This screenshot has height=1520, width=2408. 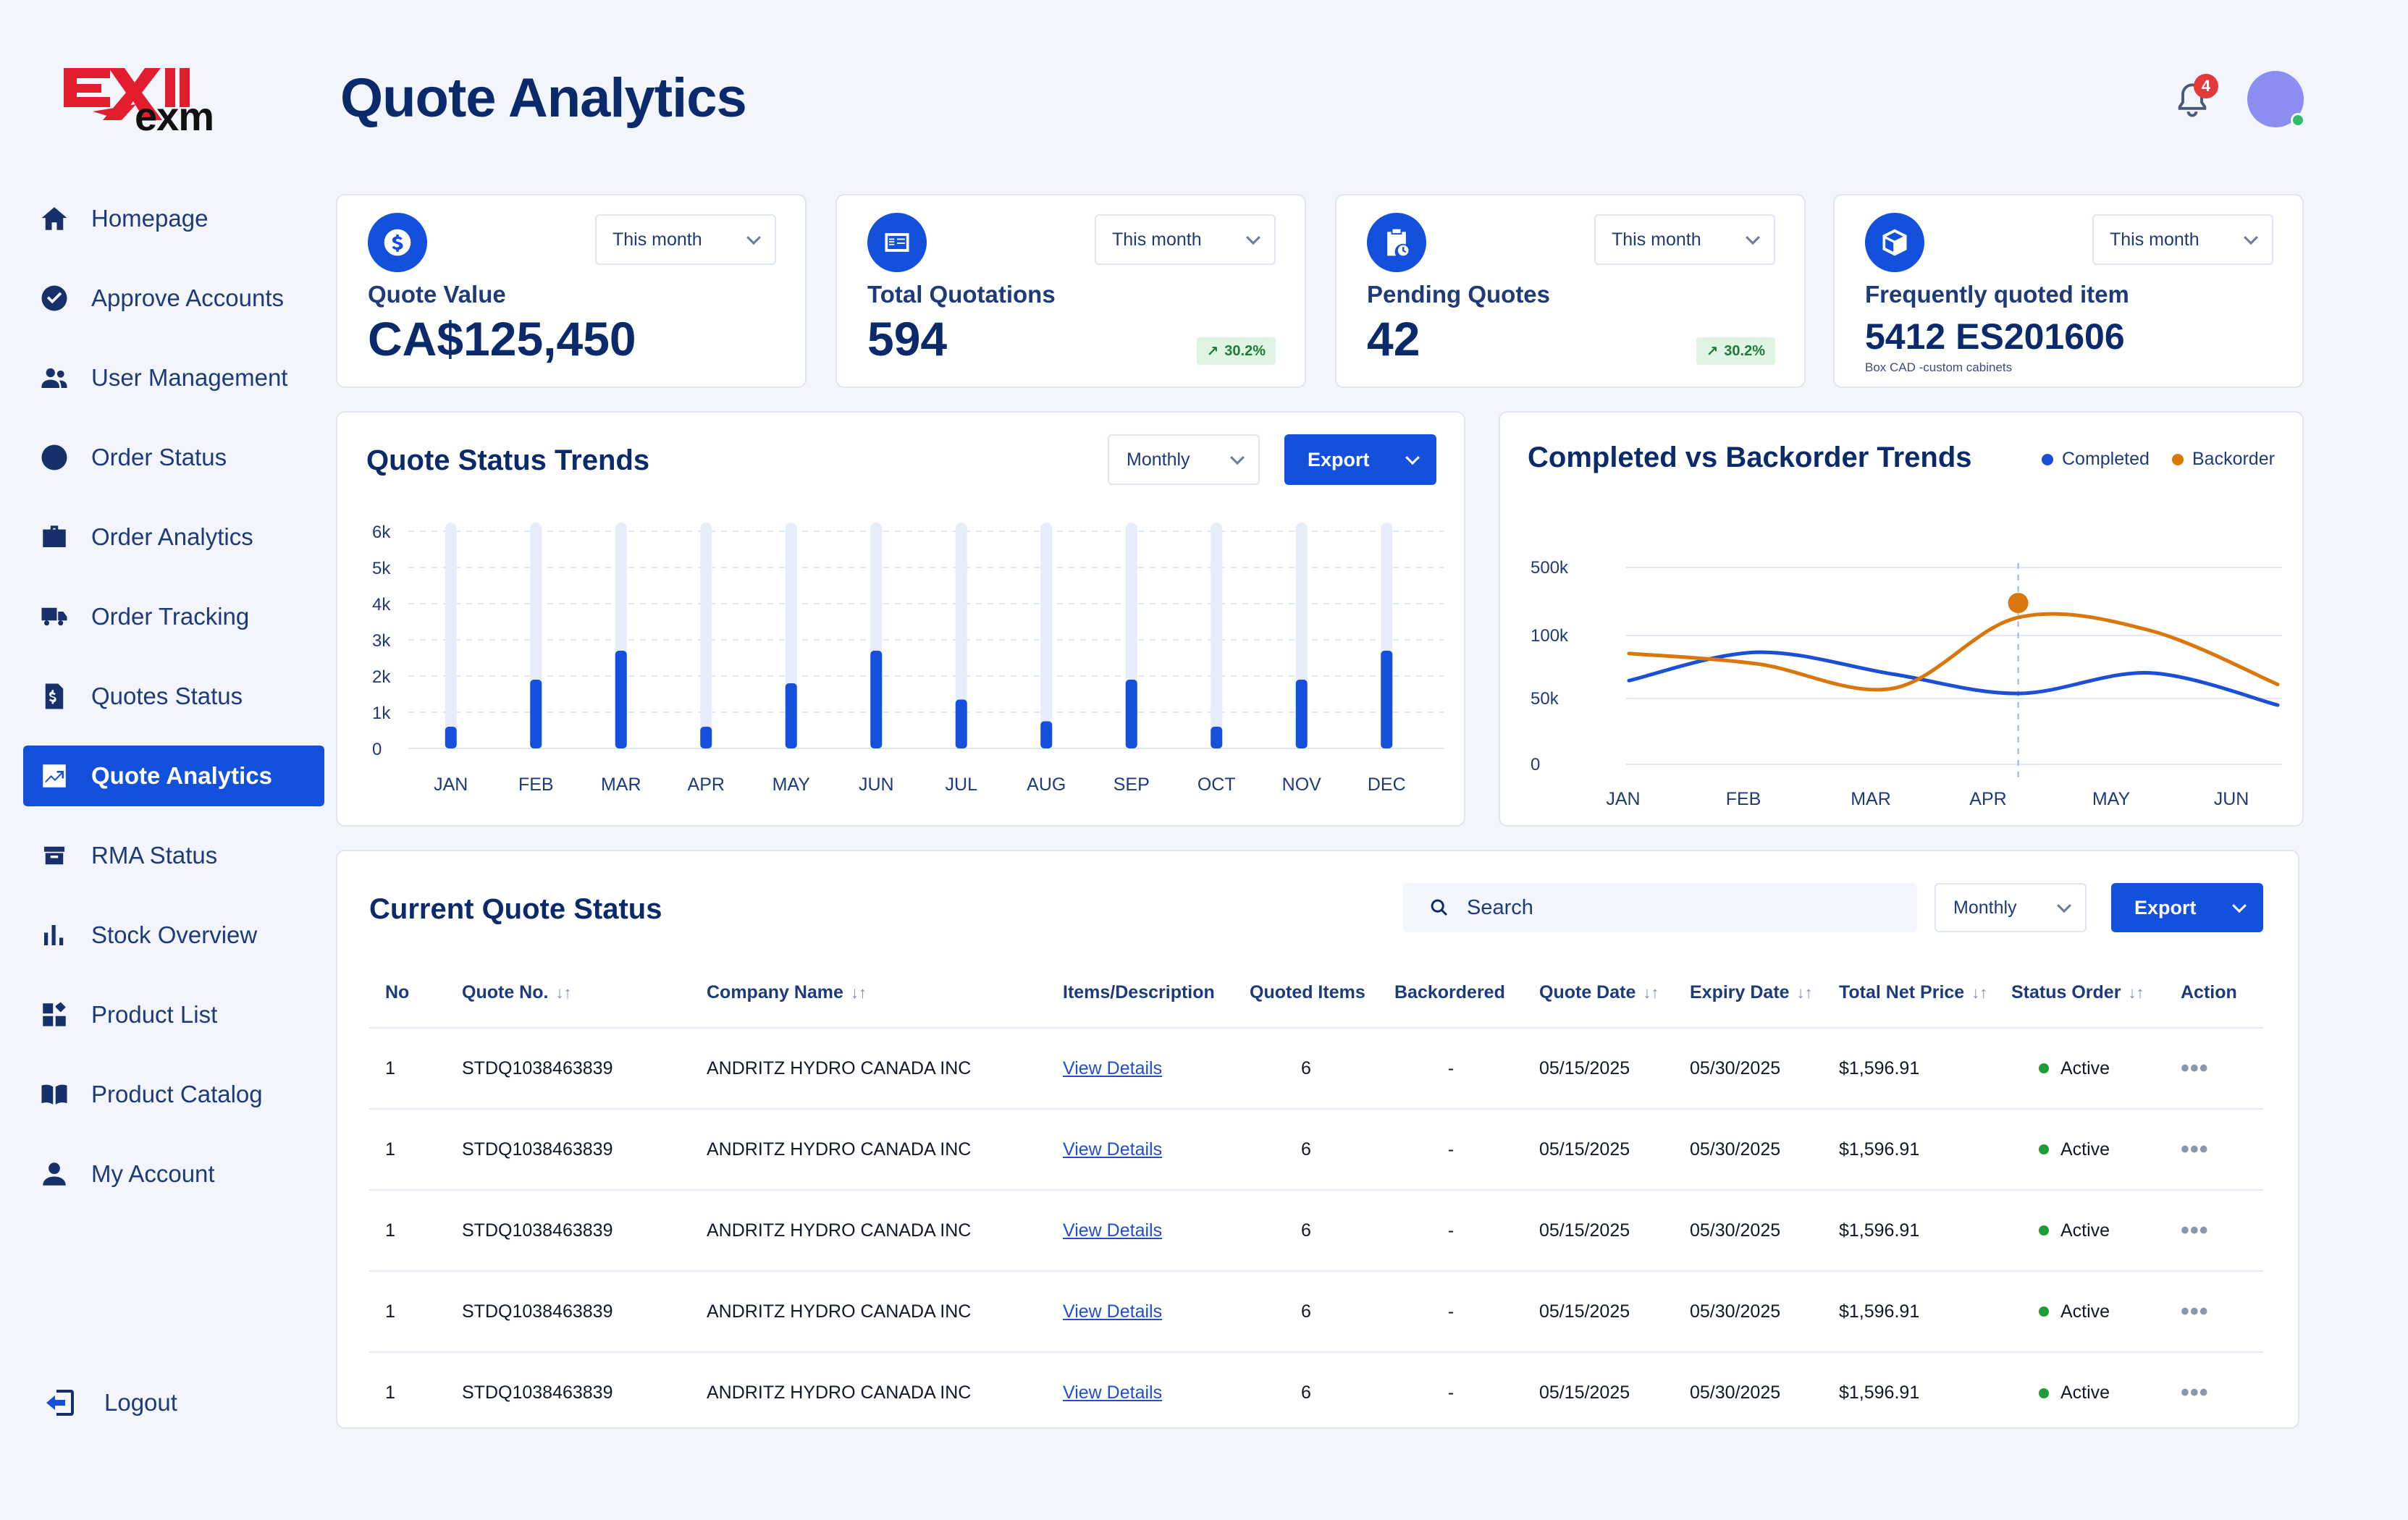 I want to click on status-dot, so click(x=2044, y=1311).